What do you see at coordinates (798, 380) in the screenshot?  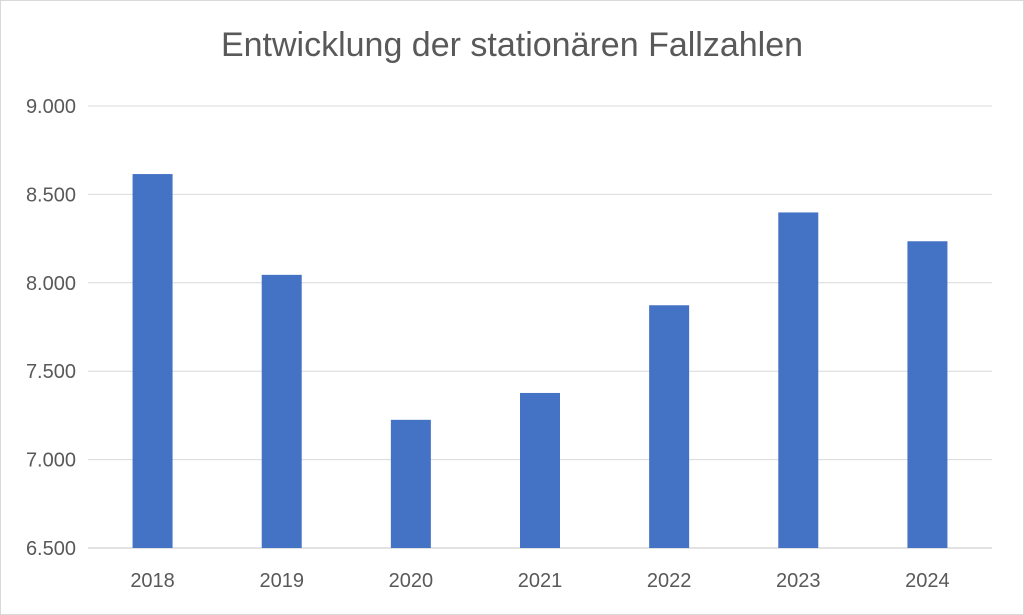 I see `bar-2023` at bounding box center [798, 380].